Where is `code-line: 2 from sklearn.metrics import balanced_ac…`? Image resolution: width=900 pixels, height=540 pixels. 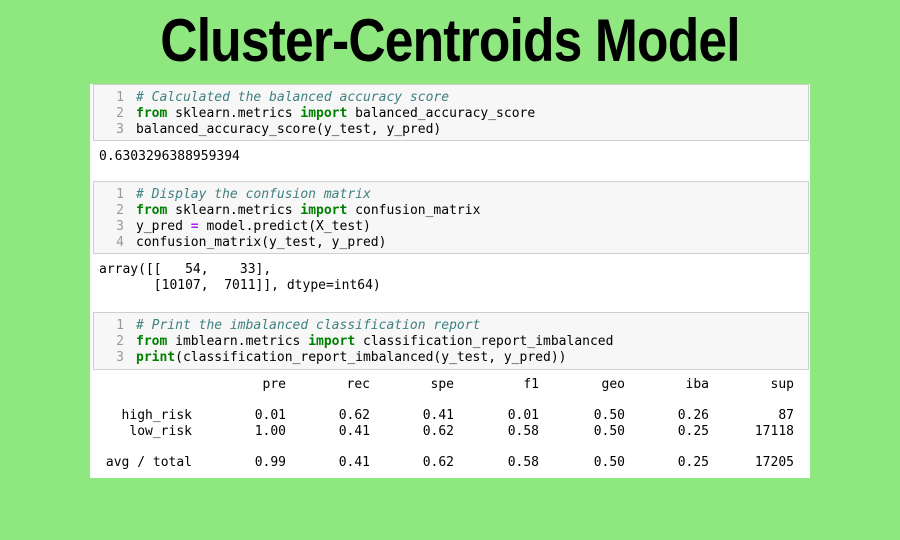 code-line: 2 from sklearn.metrics import balanced_ac… is located at coordinates (444, 114).